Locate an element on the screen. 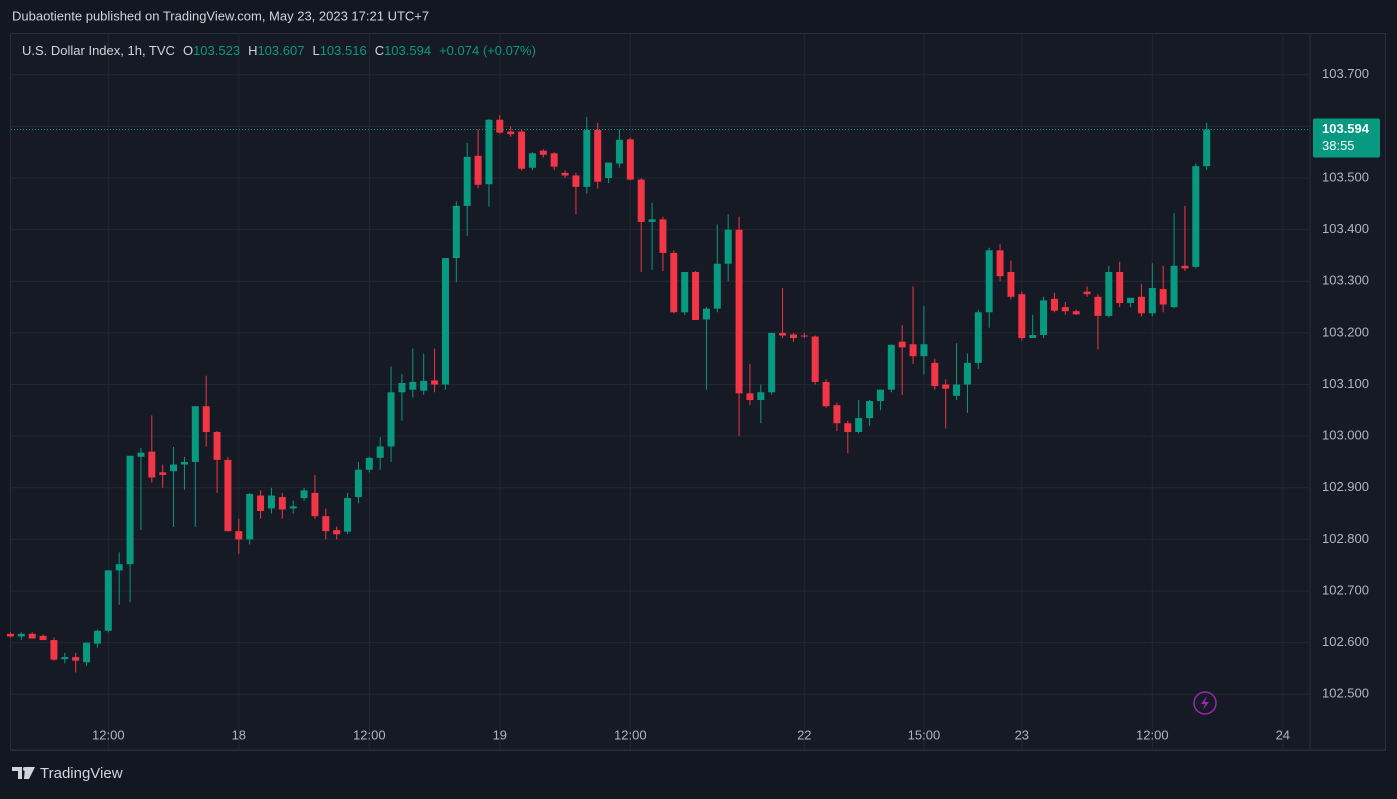  ohlc-label: C is located at coordinates (379, 50).